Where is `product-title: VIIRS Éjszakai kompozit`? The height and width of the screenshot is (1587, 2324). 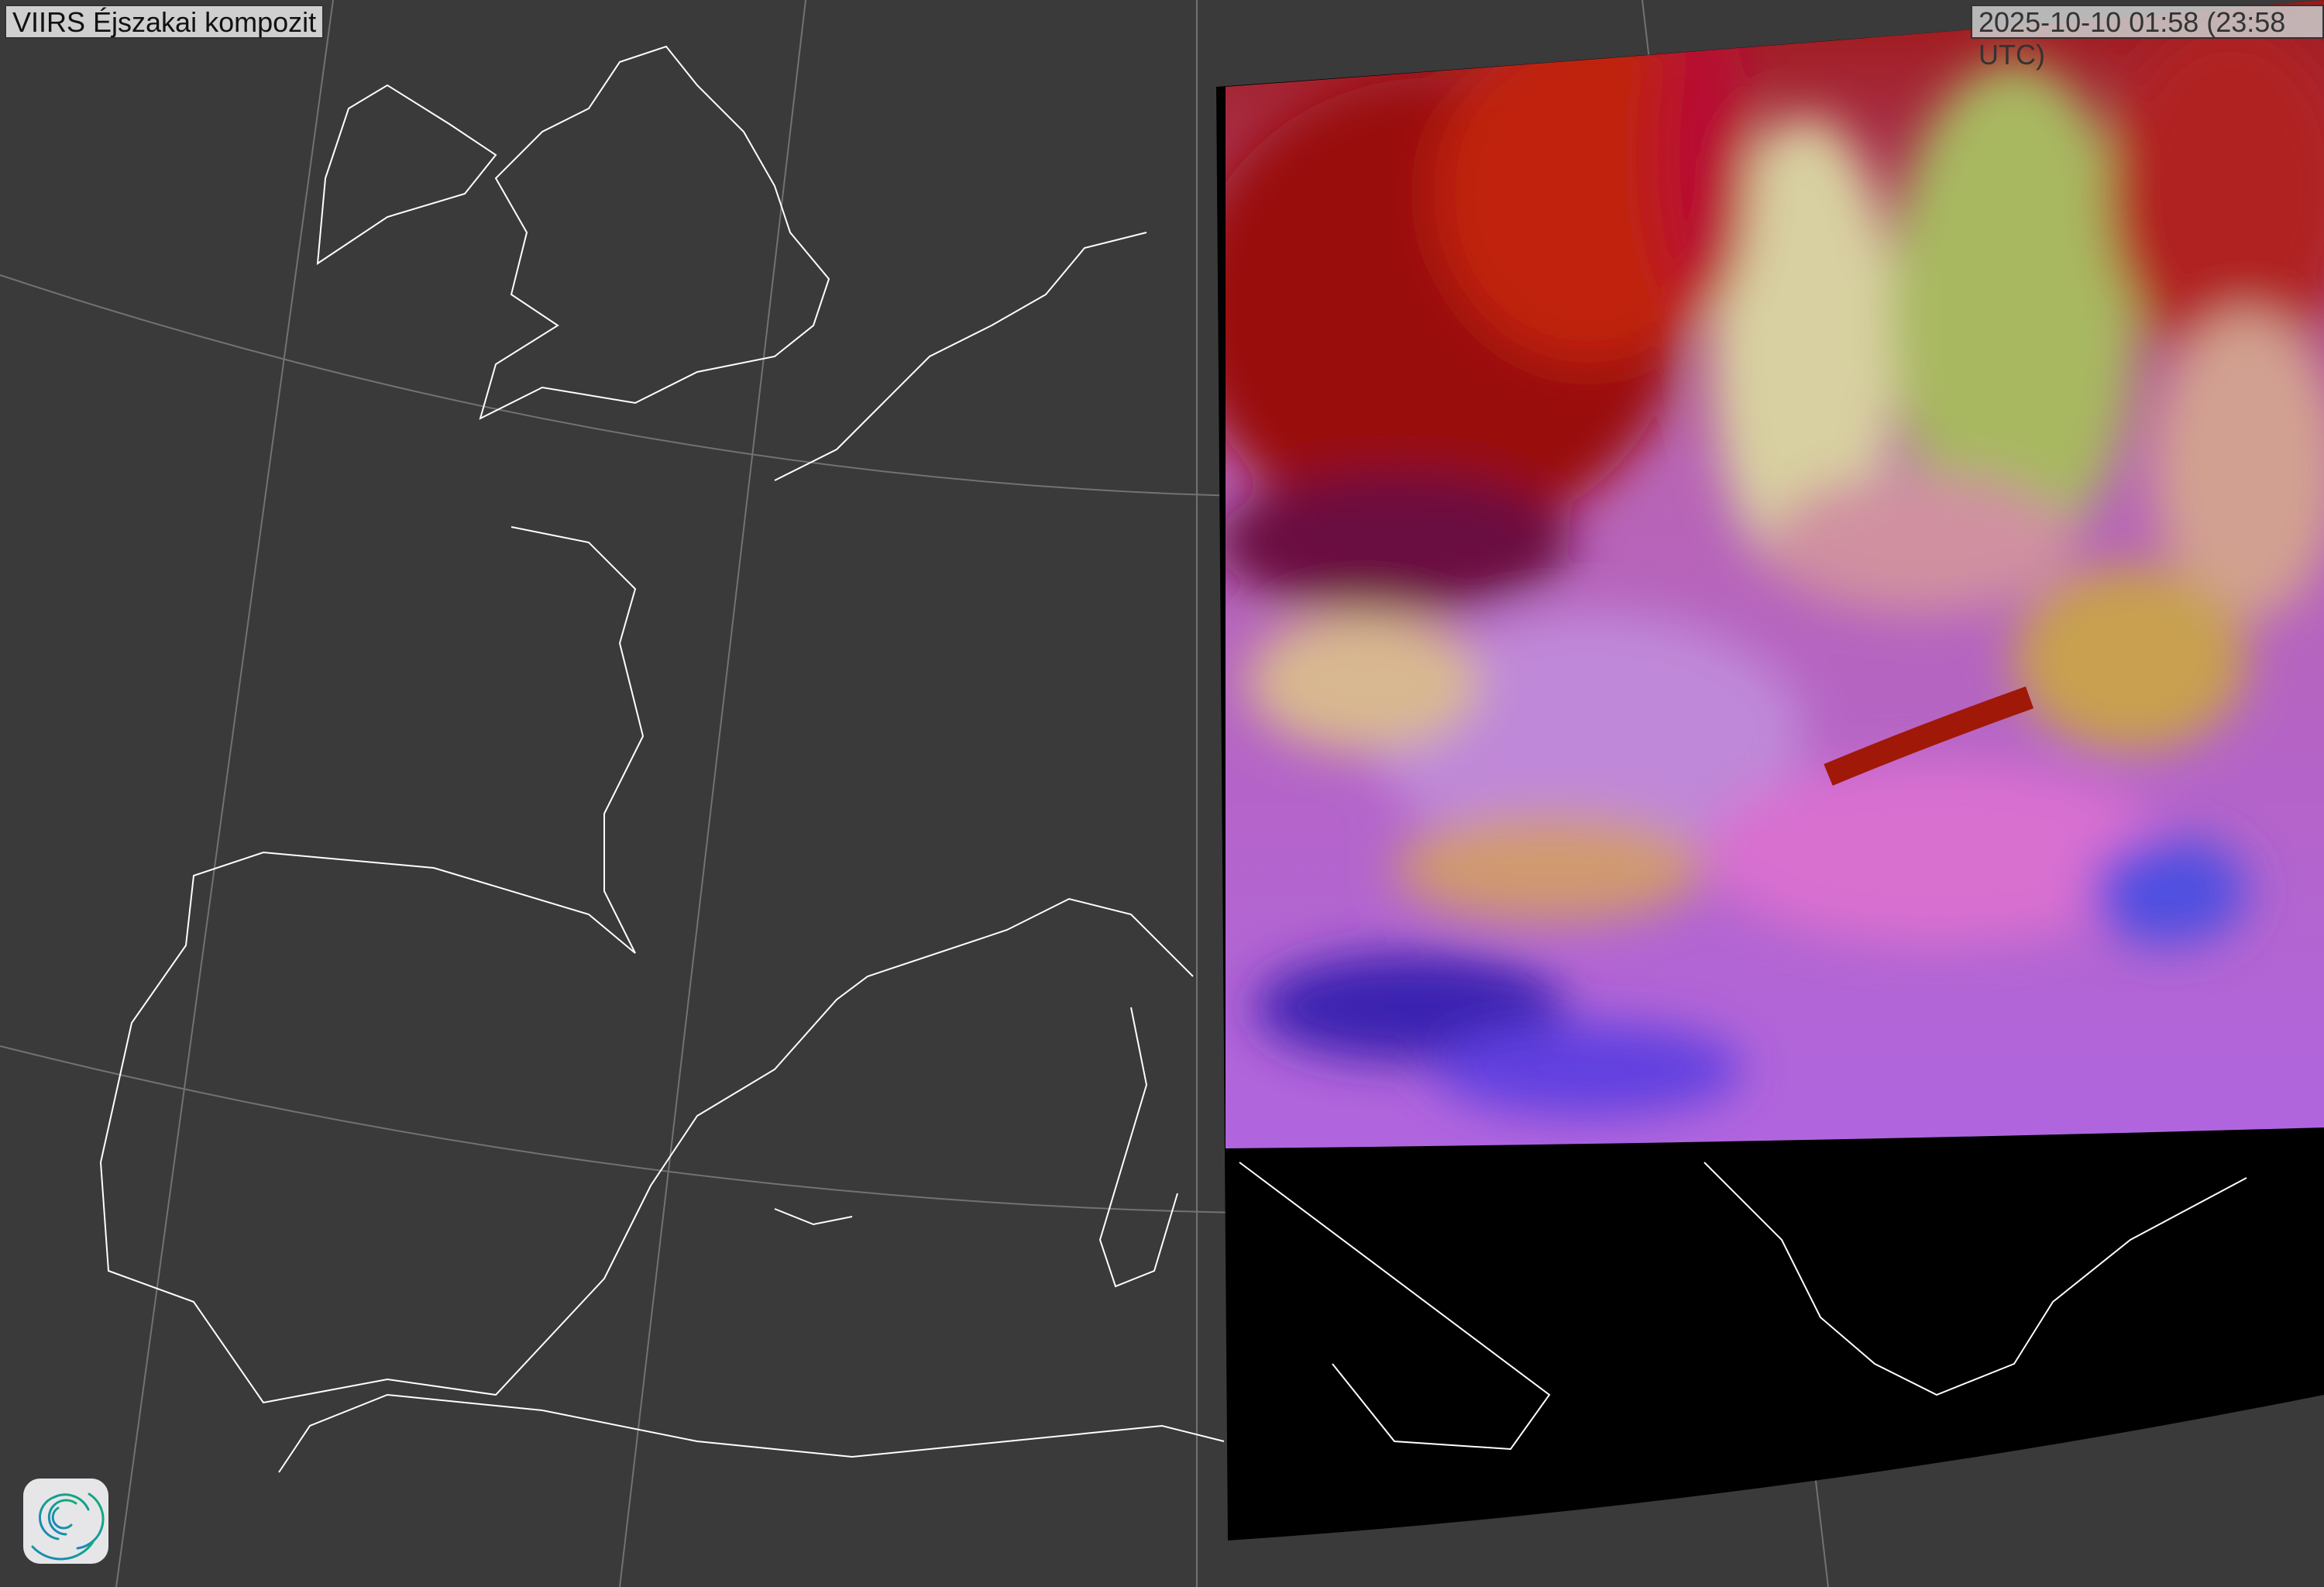 product-title: VIIRS Éjszakai kompozit is located at coordinates (165, 22).